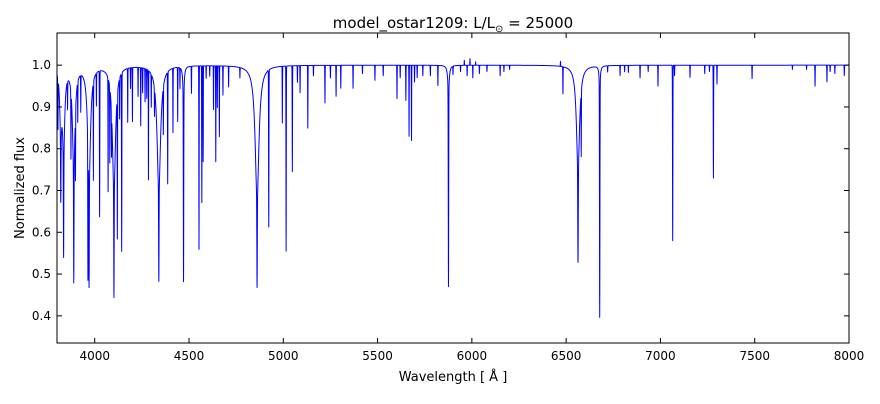 The image size is (880, 404). Describe the element at coordinates (377, 356) in the screenshot. I see `x-tick-label: 5500` at that location.